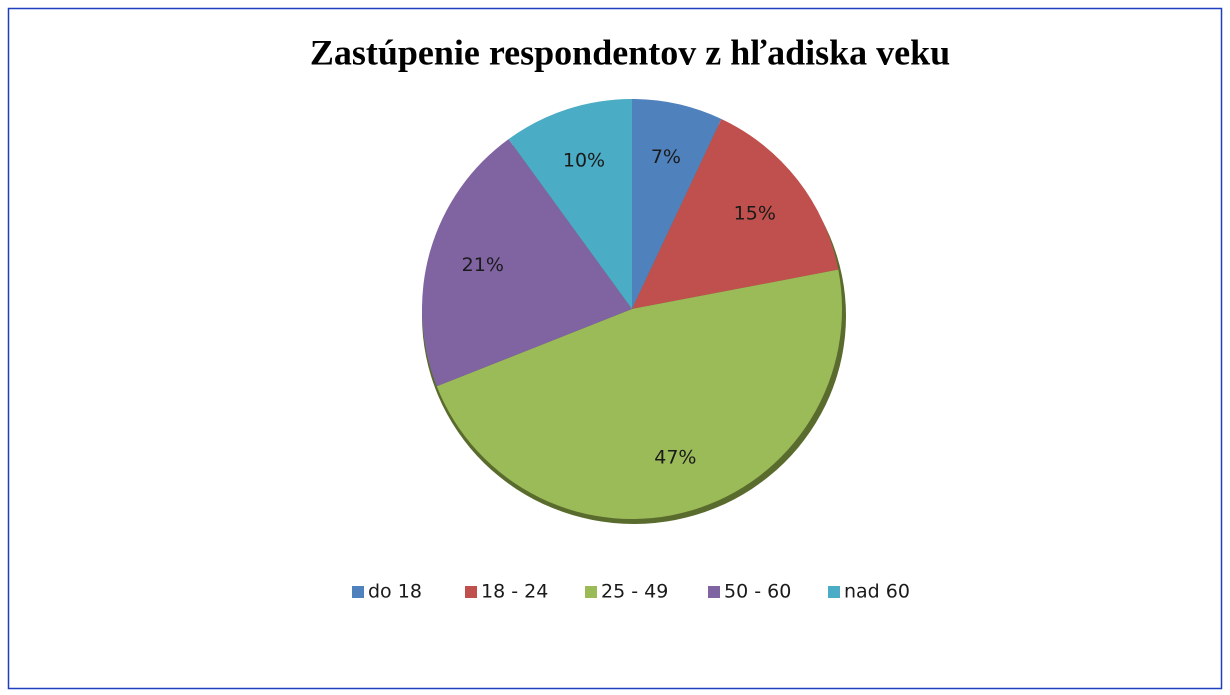 Image resolution: width=1230 pixels, height=695 pixels. What do you see at coordinates (757, 592) in the screenshot?
I see `legend-label: 50 - 60` at bounding box center [757, 592].